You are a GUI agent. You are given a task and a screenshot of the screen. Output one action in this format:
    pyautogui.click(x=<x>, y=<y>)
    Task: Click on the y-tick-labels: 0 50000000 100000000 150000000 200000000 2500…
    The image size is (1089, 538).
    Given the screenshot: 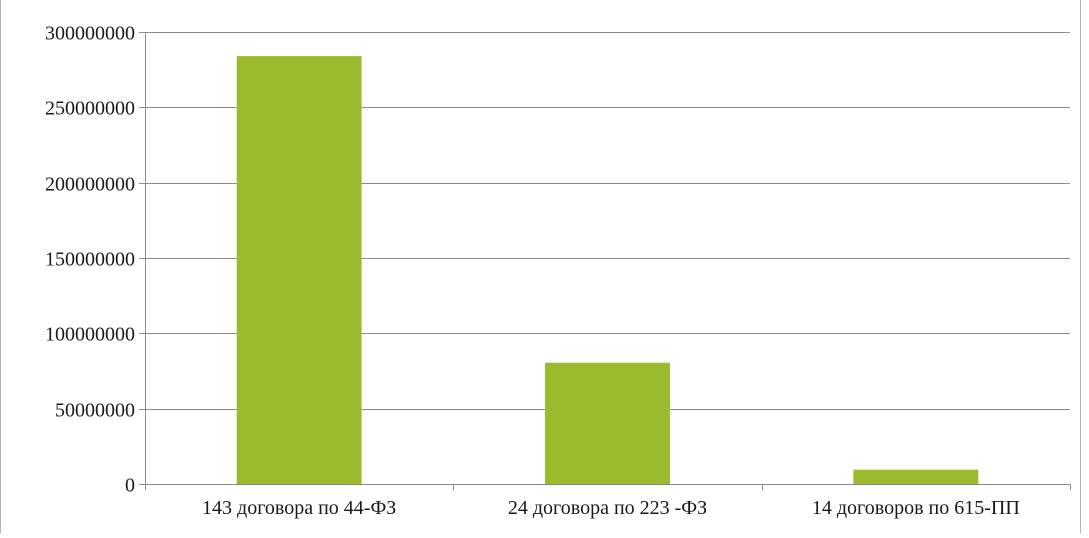 What is the action you would take?
    pyautogui.click(x=90, y=260)
    